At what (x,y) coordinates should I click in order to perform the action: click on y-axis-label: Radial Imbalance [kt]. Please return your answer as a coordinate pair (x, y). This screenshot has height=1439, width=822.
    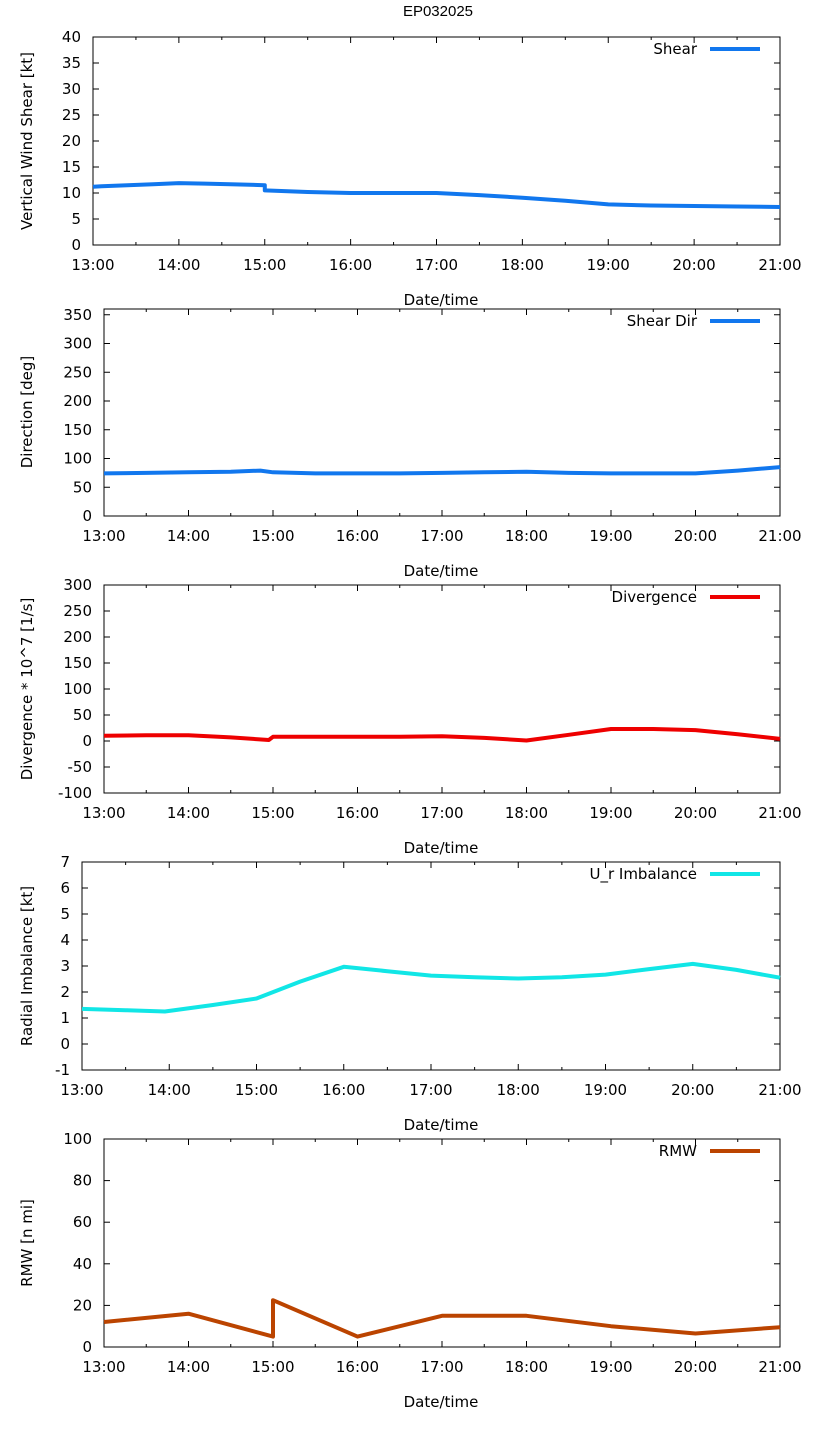
    Looking at the image, I should click on (27, 966).